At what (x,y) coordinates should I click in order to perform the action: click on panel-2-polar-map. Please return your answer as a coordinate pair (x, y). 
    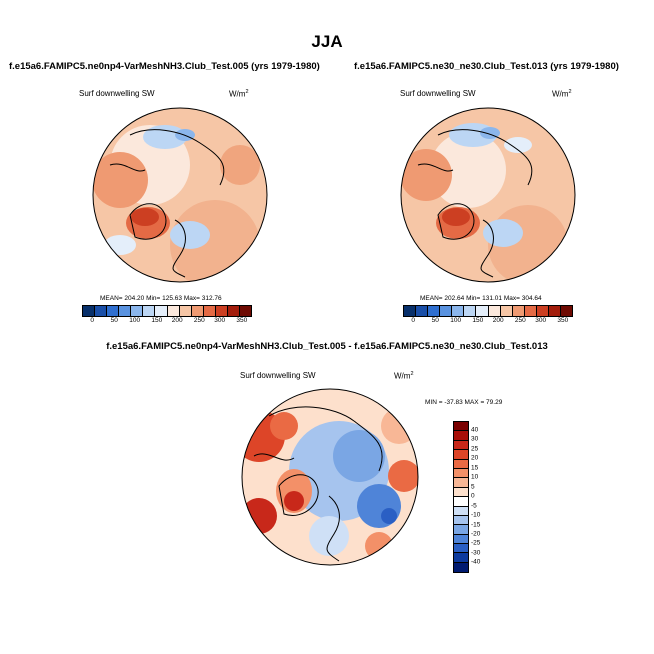
    Looking at the image, I should click on (488, 195).